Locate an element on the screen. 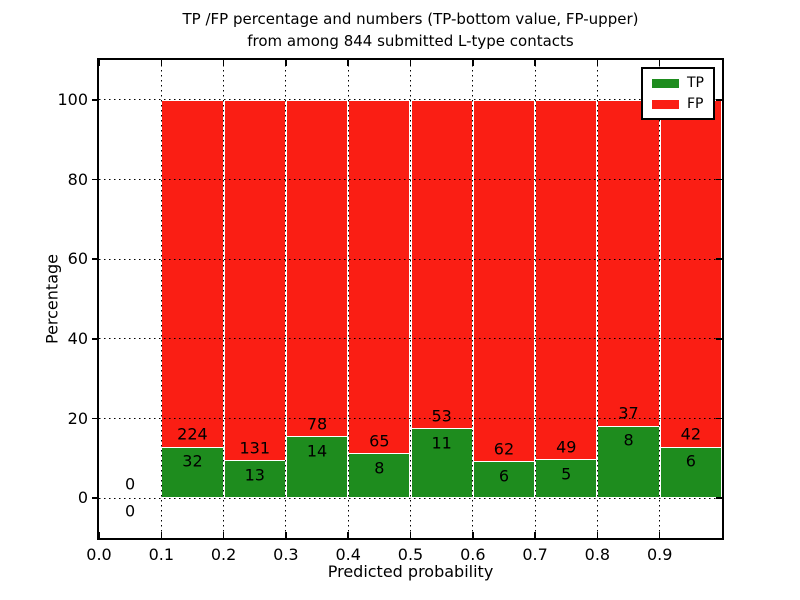 The height and width of the screenshot is (600, 800). v-gridline-0.9 is located at coordinates (660, 299).